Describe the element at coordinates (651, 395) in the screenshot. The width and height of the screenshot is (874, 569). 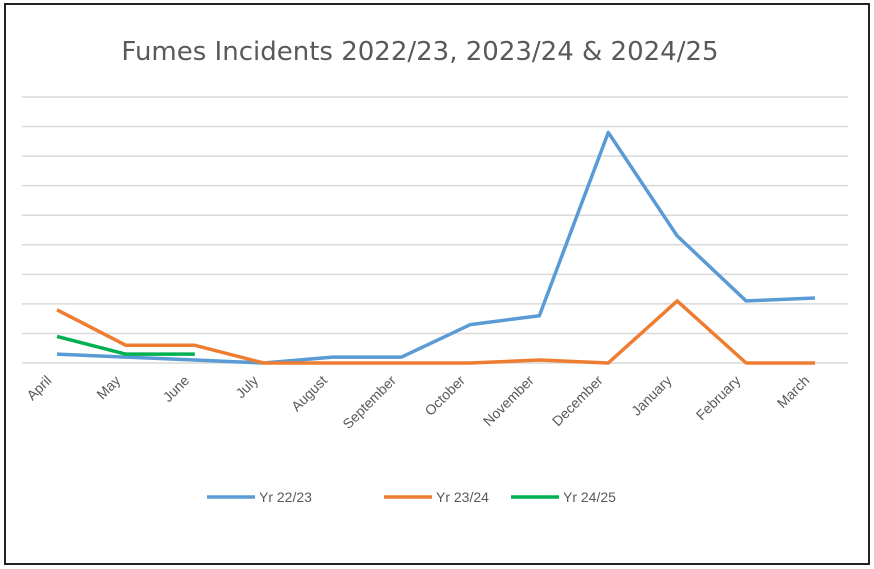
I see `x-tick-label: January` at that location.